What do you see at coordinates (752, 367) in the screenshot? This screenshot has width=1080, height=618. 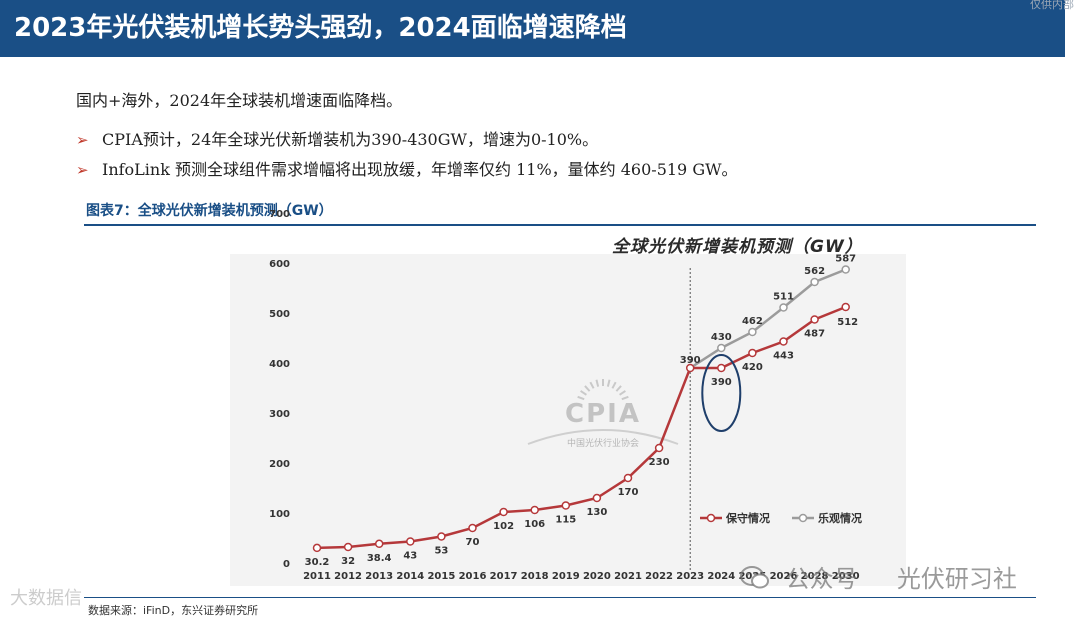 I see `conservative-data-label: 420` at bounding box center [752, 367].